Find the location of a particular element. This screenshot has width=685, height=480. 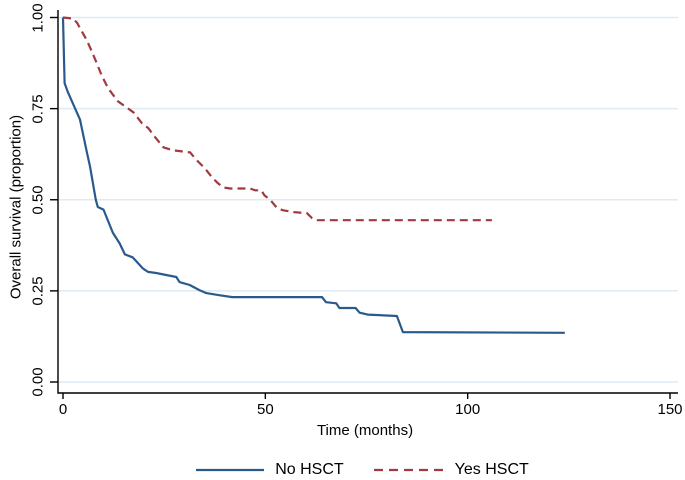

legend-item-yes-hsct: Yes HSCT is located at coordinates (451, 470).